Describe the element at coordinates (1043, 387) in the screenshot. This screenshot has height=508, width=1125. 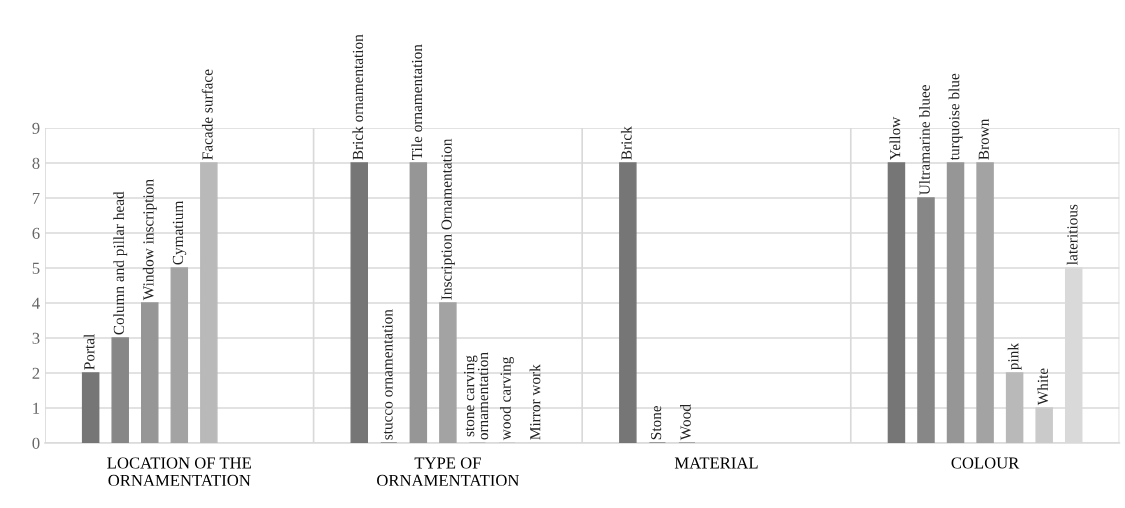
I see `data-label: White` at that location.